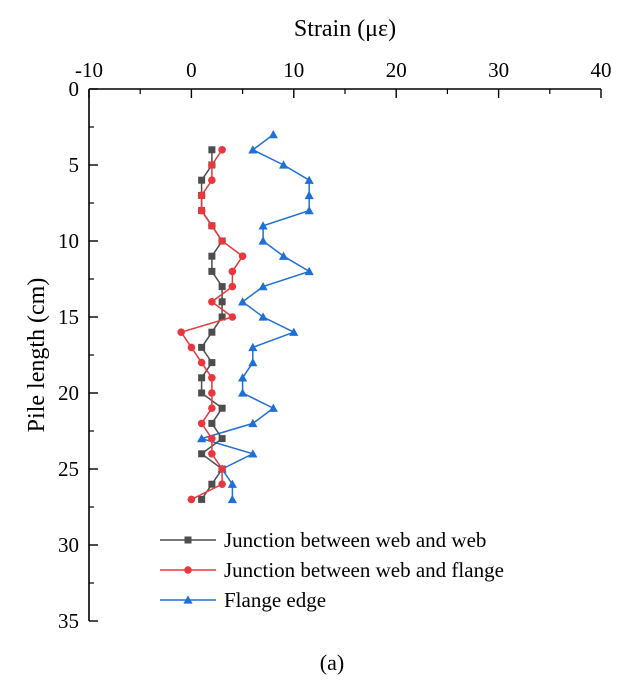 The image size is (640, 680). What do you see at coordinates (37, 355) in the screenshot?
I see `y-axis-title: Pile length (cm)` at bounding box center [37, 355].